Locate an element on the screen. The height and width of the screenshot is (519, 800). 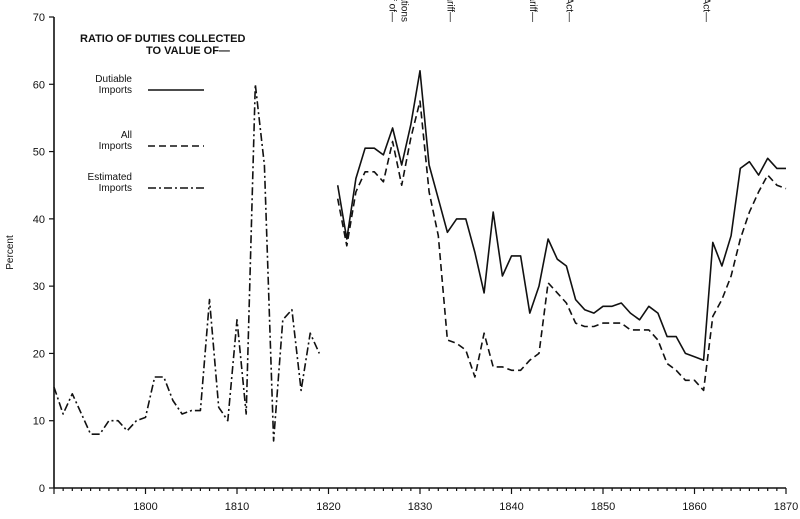
annotation-label: Abominations is located at coordinates (404, 11).